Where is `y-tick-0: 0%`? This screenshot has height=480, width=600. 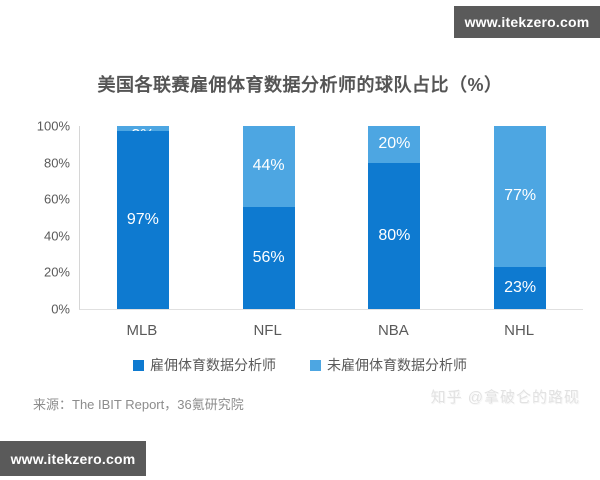
y-tick-0: 0% is located at coordinates (60, 309).